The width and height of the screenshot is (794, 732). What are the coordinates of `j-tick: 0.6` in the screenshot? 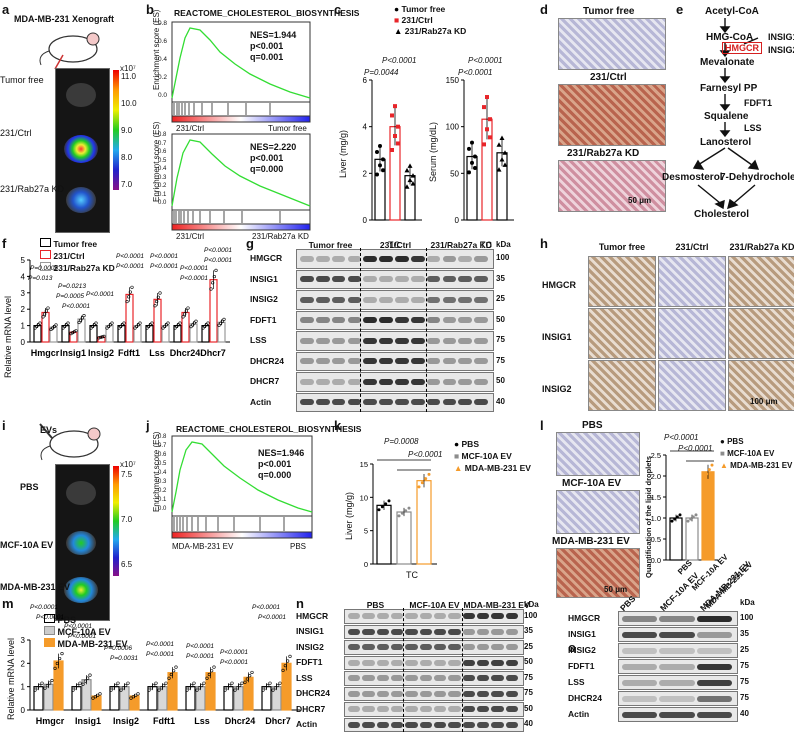 It's located at (162, 455).